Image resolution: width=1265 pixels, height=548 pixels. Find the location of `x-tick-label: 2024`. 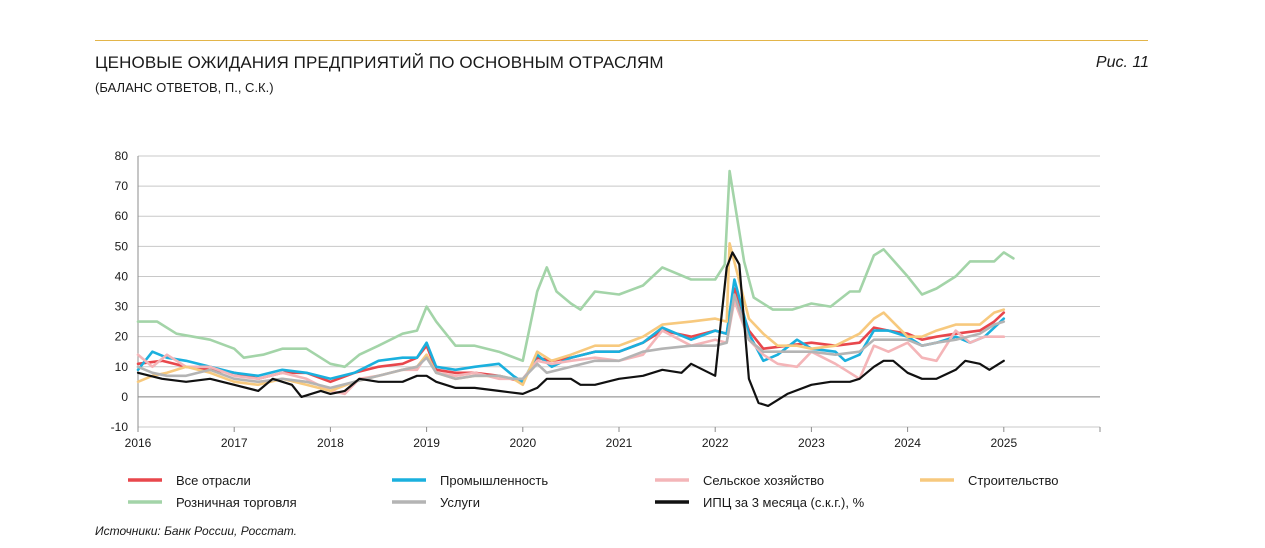

x-tick-label: 2024 is located at coordinates (907, 443).